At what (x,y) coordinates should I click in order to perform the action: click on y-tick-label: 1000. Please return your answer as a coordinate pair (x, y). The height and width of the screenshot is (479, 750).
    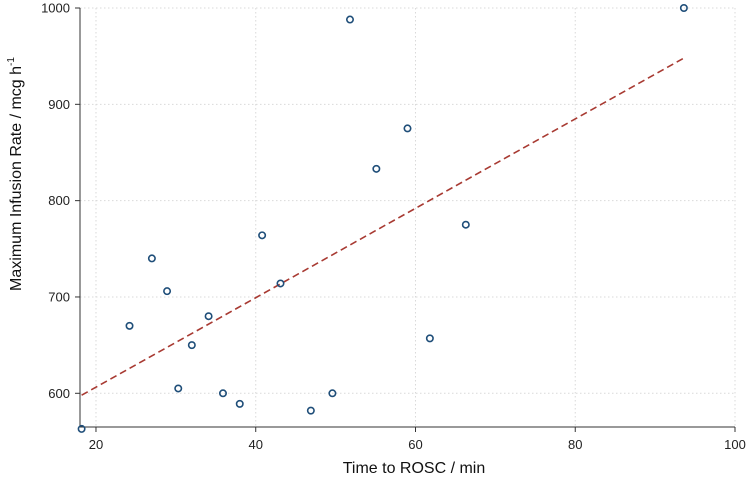
    Looking at the image, I should click on (55, 8).